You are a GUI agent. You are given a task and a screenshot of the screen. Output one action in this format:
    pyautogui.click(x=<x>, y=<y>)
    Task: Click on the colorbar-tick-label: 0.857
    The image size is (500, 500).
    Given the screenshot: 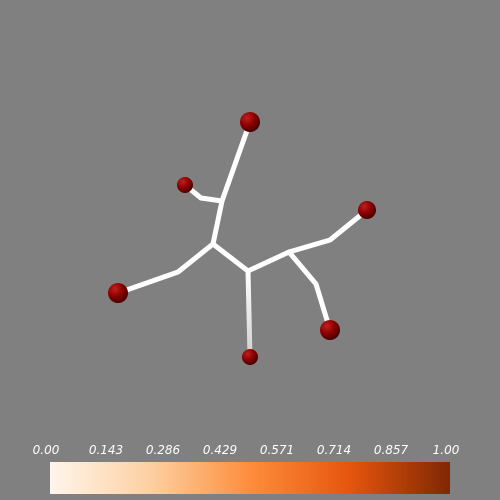 What is the action you would take?
    pyautogui.click(x=391, y=450)
    